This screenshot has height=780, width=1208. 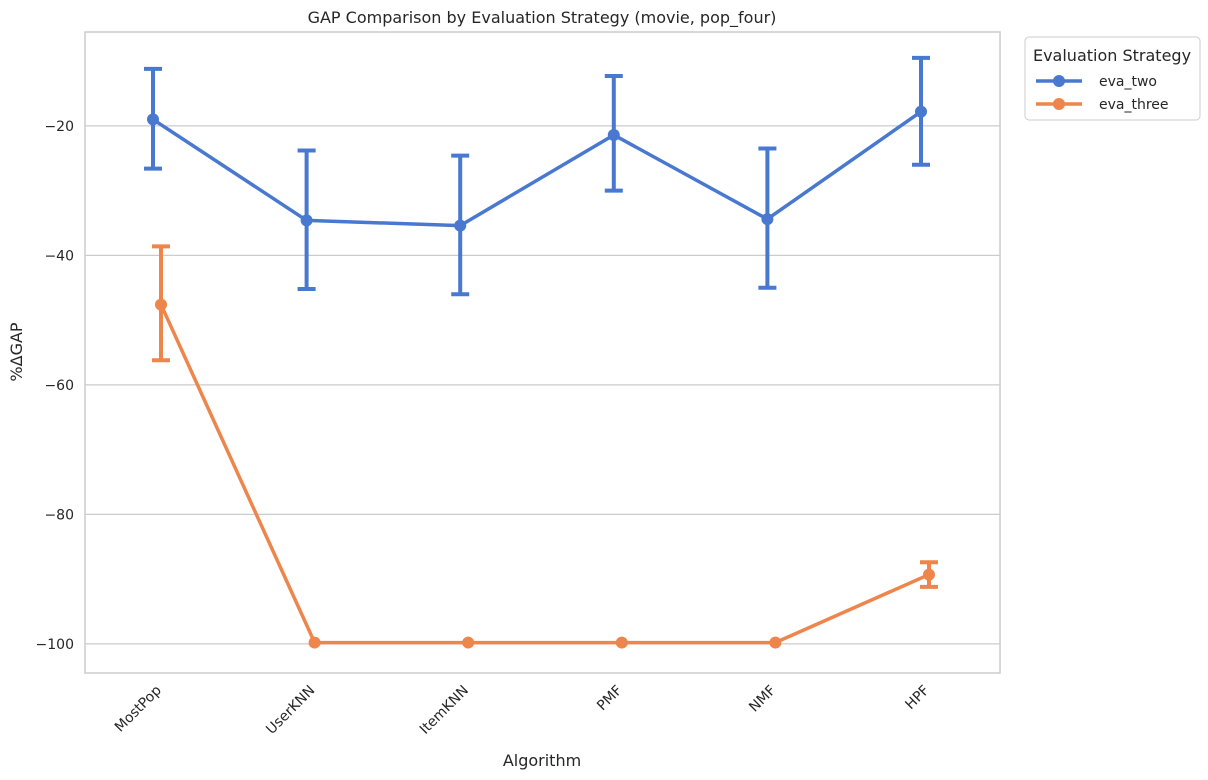 What do you see at coordinates (1112, 55) in the screenshot?
I see `legend-title: Evaluation Strategy` at bounding box center [1112, 55].